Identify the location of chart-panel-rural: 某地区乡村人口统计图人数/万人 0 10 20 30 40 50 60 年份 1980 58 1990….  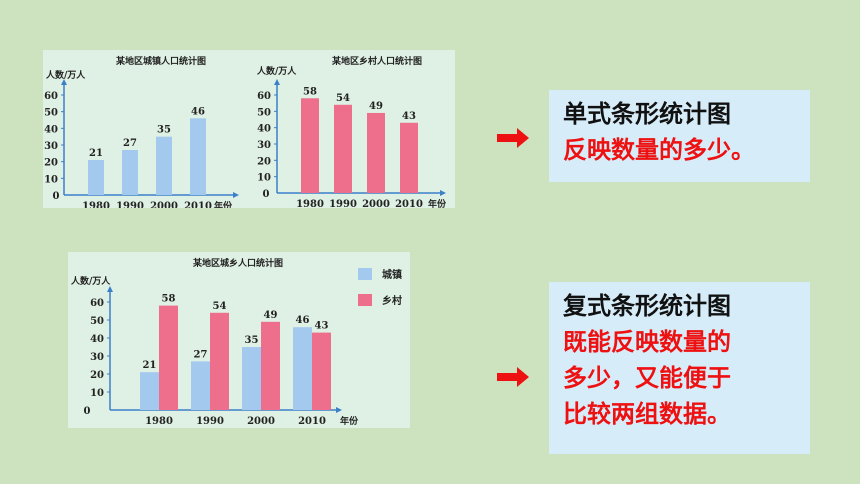
(355, 130).